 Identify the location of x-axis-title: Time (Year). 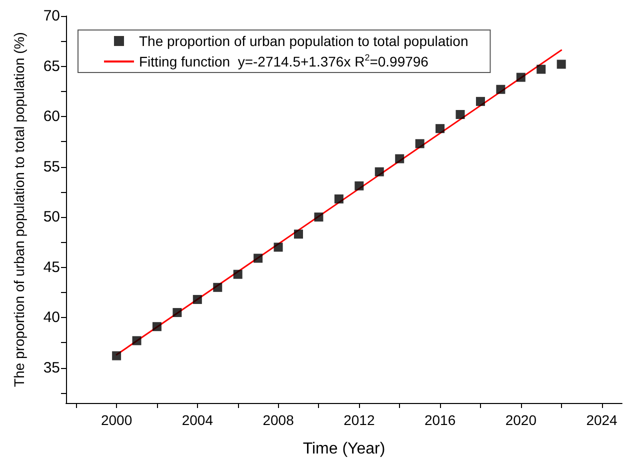
(344, 449).